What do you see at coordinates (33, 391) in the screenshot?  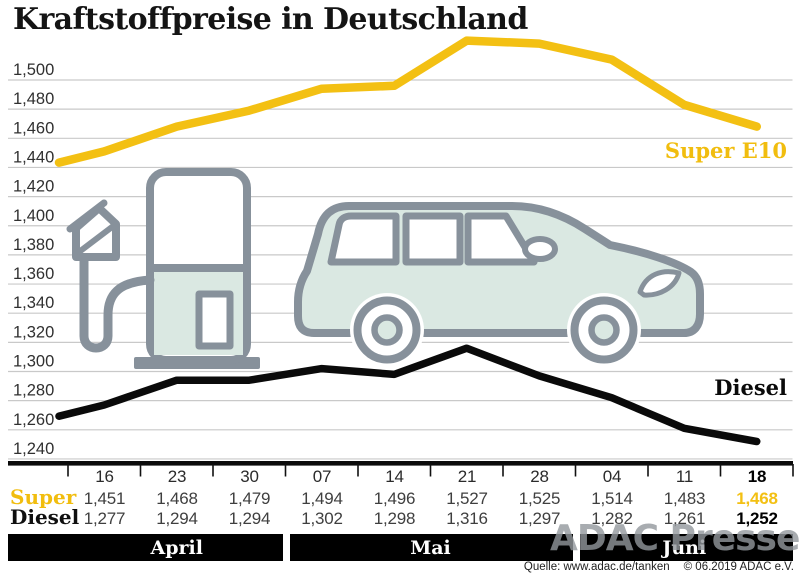 I see `y-axis-label: 1,280` at bounding box center [33, 391].